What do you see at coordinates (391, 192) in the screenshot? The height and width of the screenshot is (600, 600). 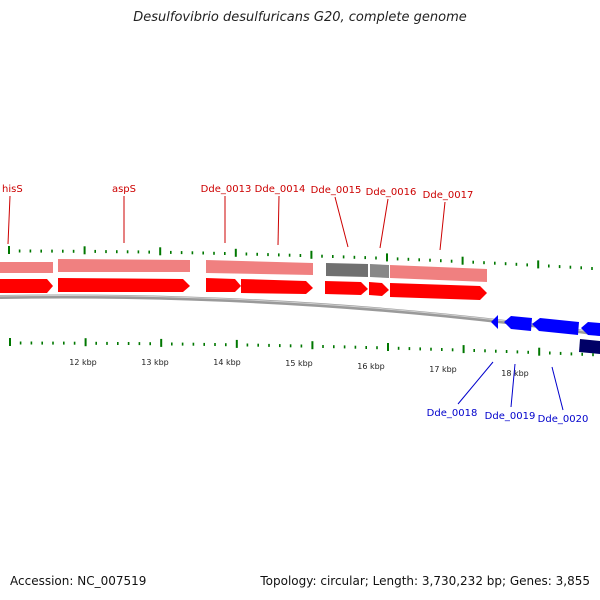 I see `gene-label-dde-0016: Dde_0016` at bounding box center [391, 192].